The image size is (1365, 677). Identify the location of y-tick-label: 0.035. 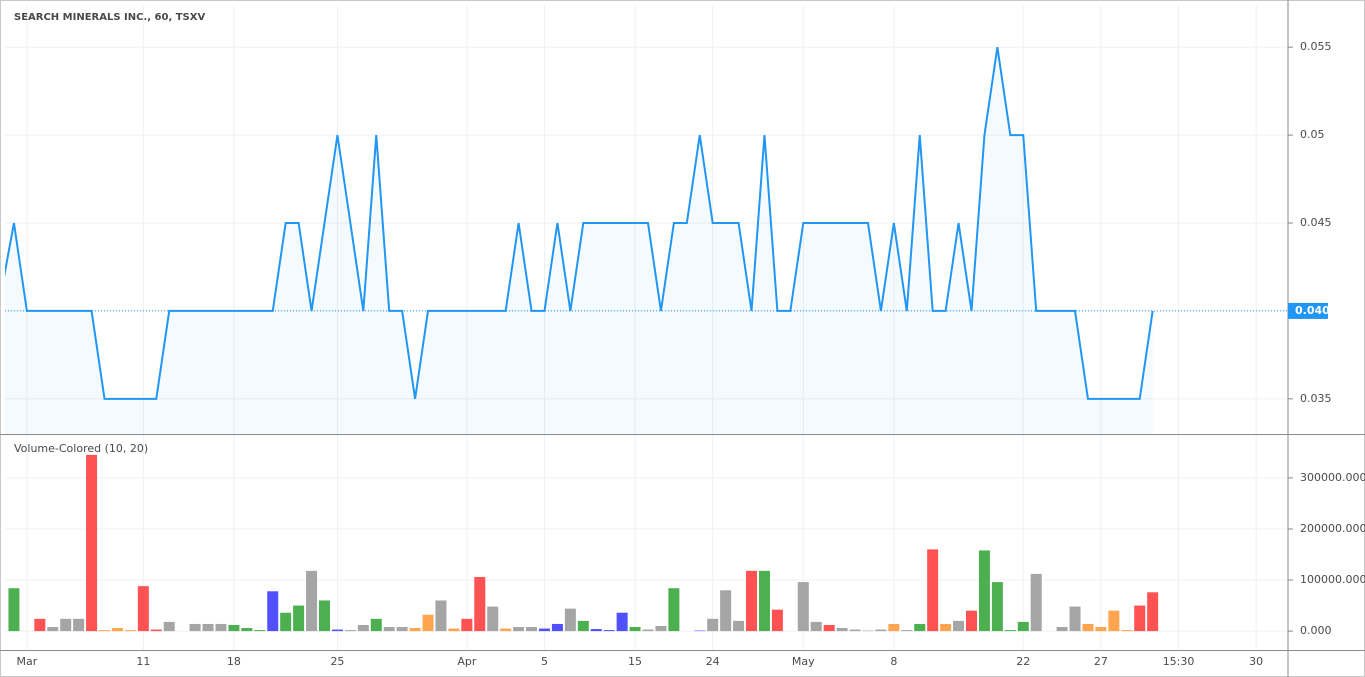
(1316, 398).